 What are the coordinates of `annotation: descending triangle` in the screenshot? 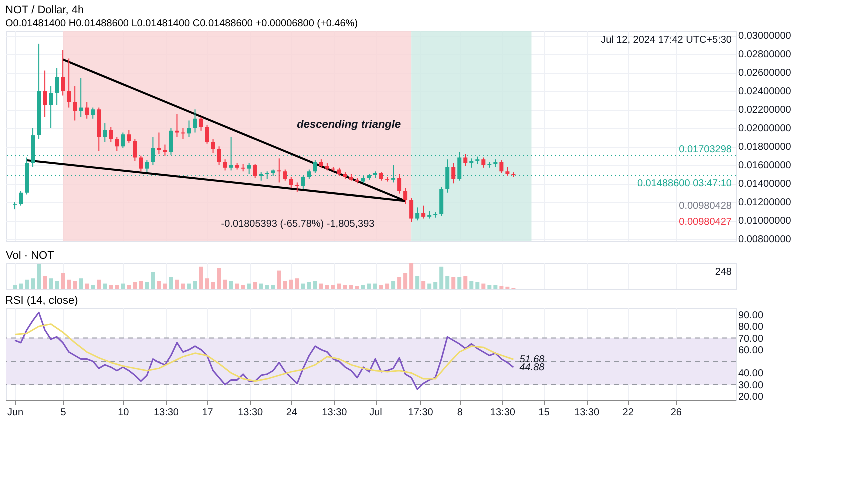 It's located at (349, 125).